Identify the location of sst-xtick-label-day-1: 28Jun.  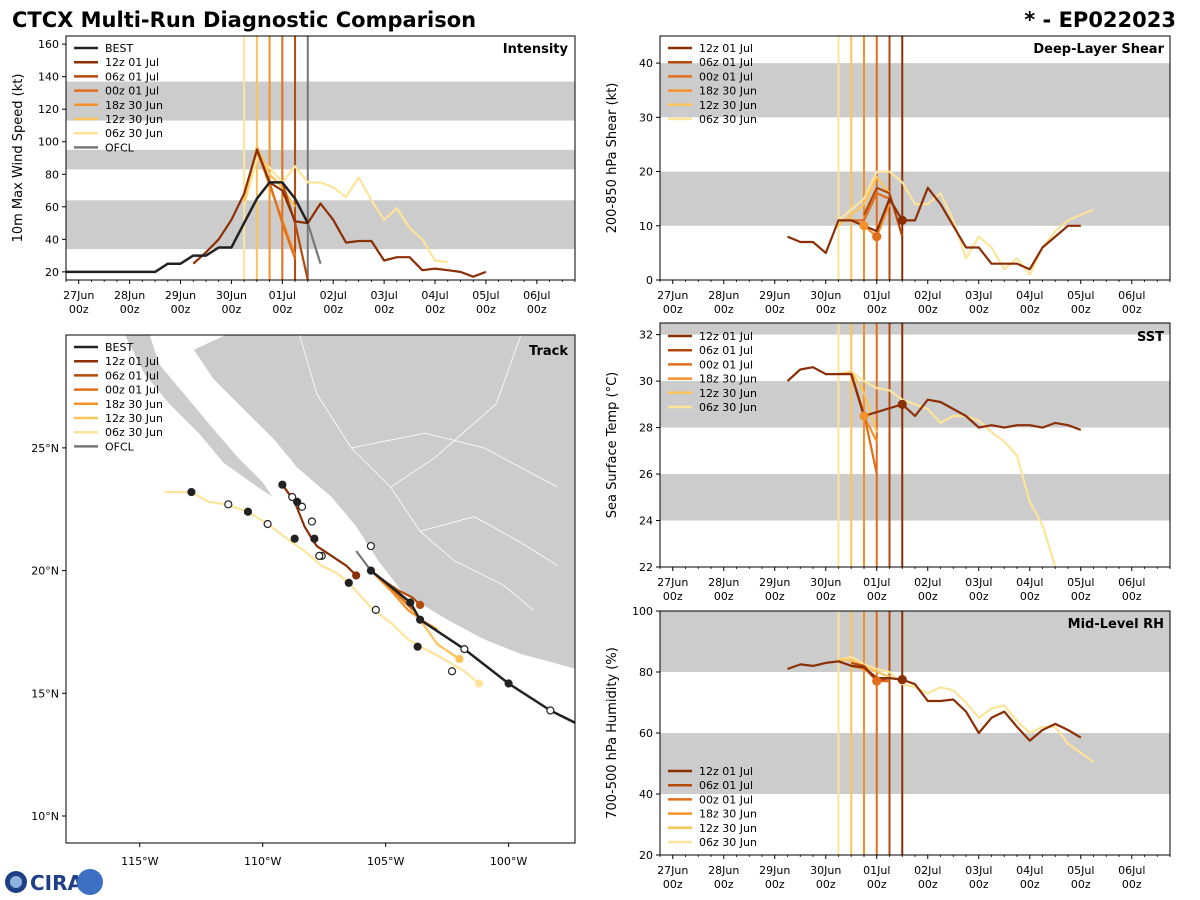
(723, 582).